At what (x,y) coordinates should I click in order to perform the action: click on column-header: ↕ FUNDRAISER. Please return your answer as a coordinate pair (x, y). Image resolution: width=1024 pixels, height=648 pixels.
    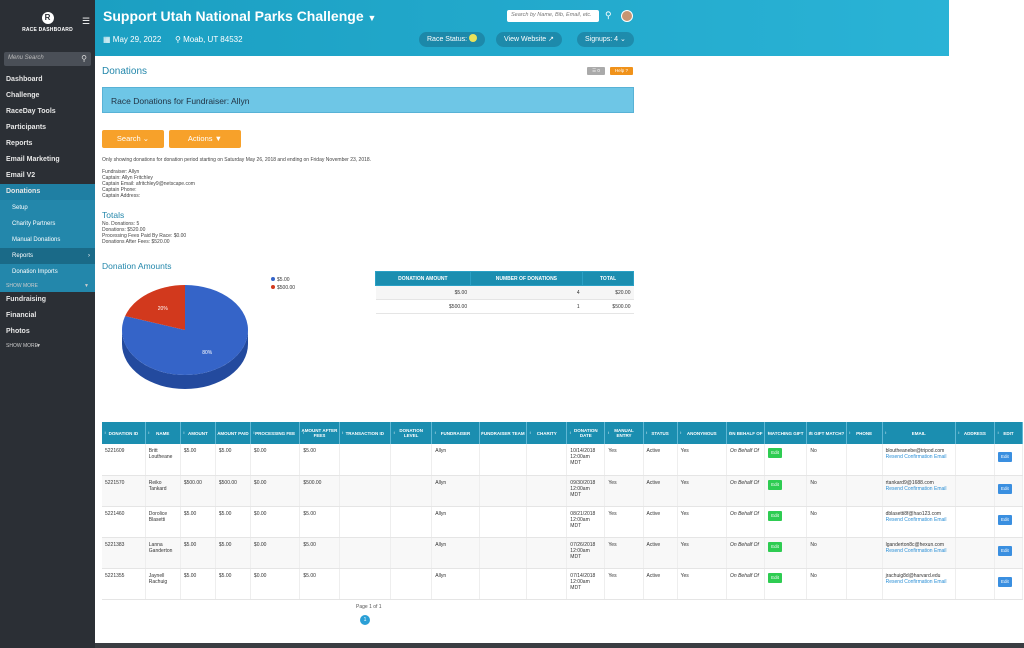
    Looking at the image, I should click on (455, 433).